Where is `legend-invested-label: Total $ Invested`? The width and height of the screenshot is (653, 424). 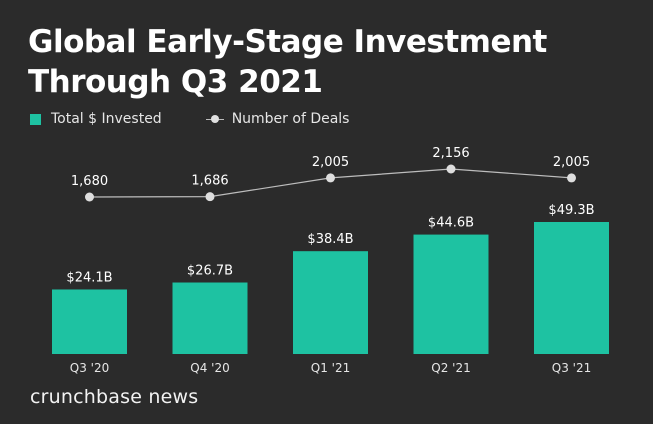 legend-invested-label: Total $ Invested is located at coordinates (106, 119).